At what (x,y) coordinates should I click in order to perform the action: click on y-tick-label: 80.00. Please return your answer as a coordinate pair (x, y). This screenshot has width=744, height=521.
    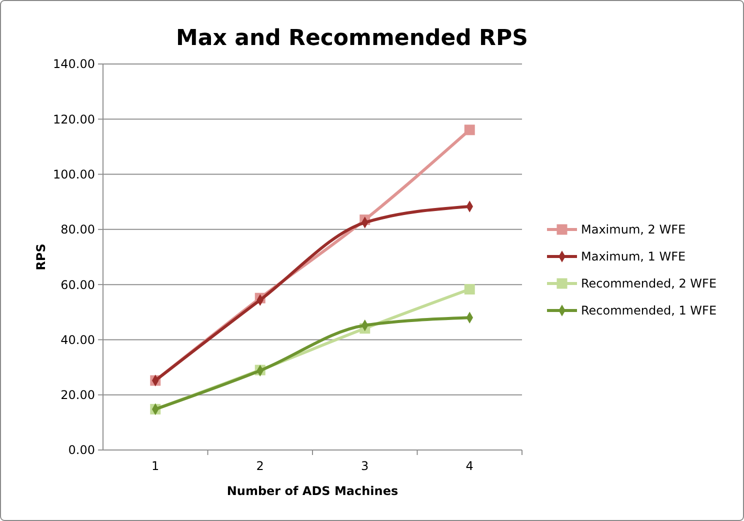
    Looking at the image, I should click on (77, 229).